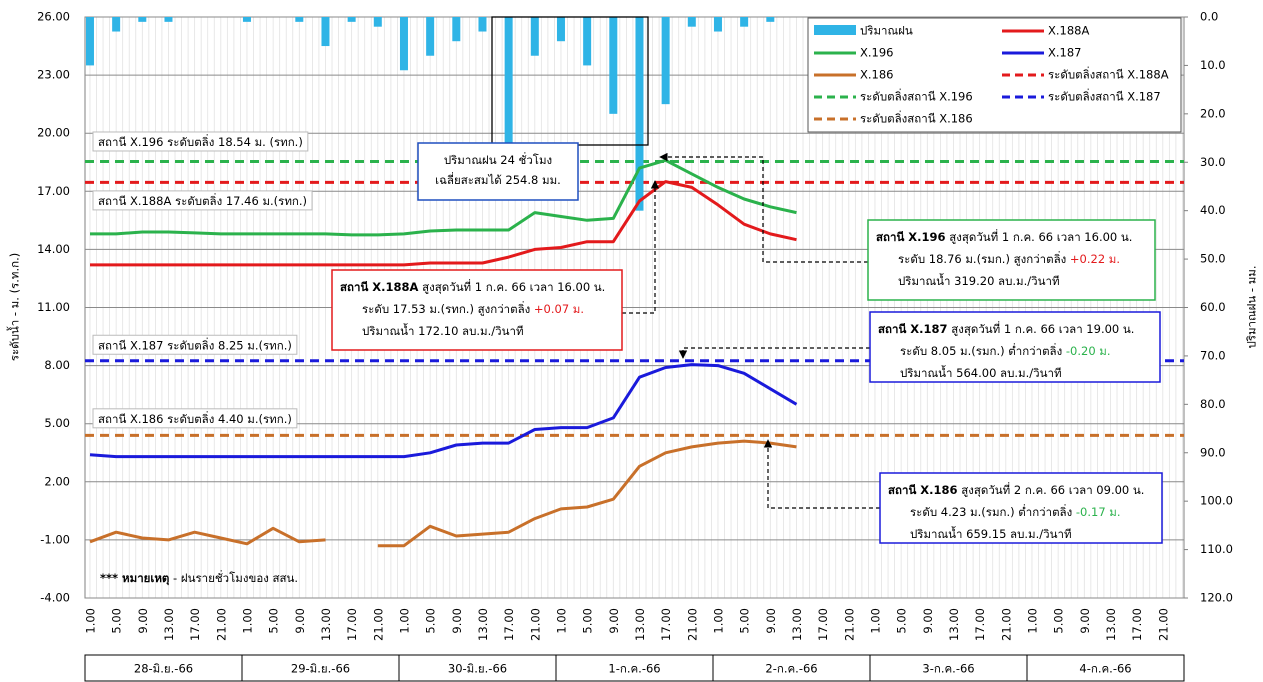  Describe the element at coordinates (1095, 259) in the screenshot. I see `annotation-part: +0.22 ม.` at that location.